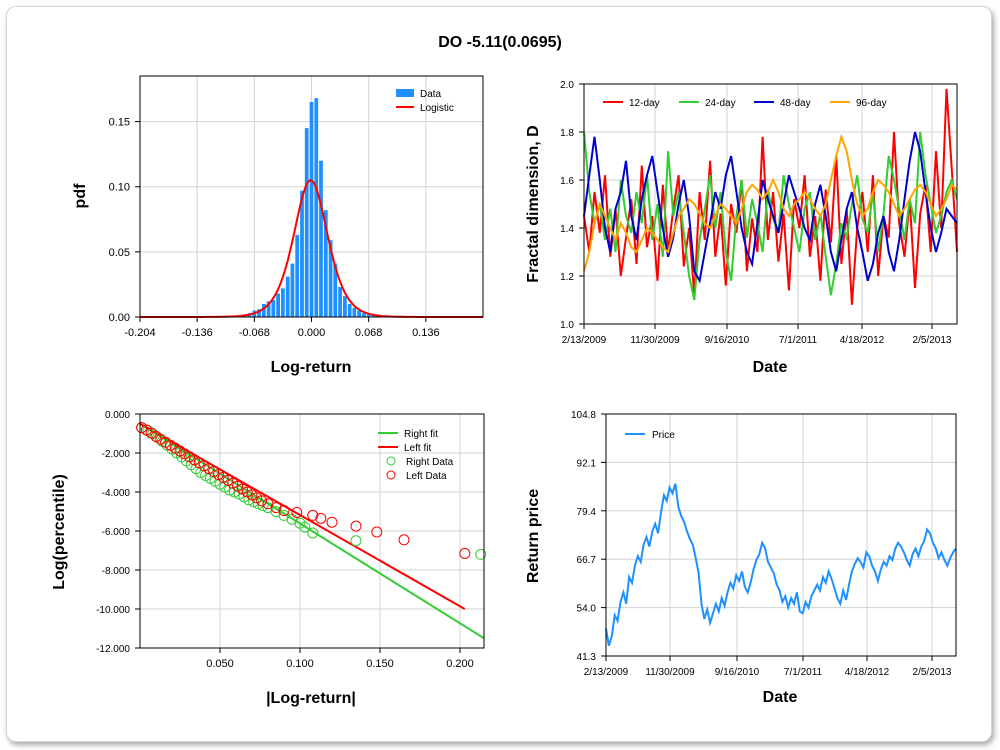 The height and width of the screenshot is (750, 1000). What do you see at coordinates (567, 181) in the screenshot?
I see `fd-y-tick-label: 1.6` at bounding box center [567, 181].